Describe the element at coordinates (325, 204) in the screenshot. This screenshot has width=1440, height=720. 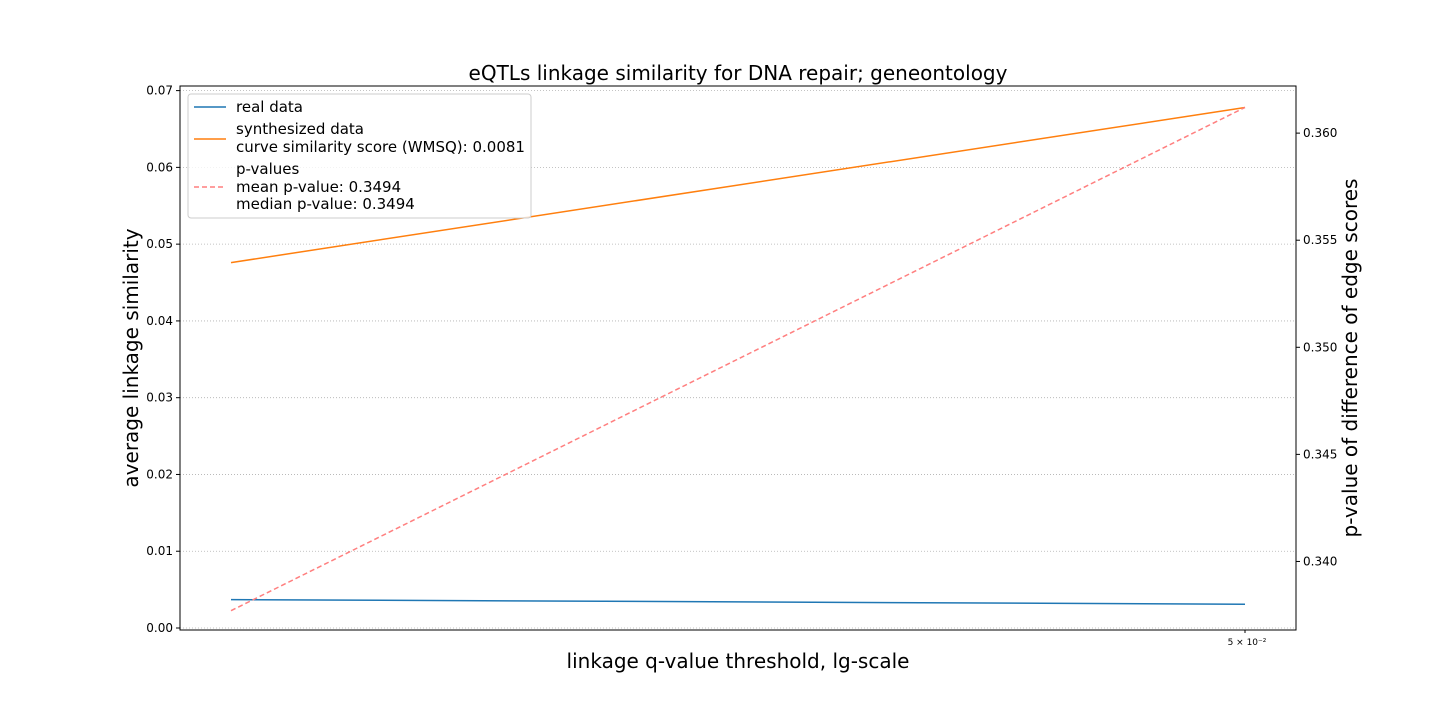
I see `legend-label-median-p-value: median p-value: 0.3494` at that location.